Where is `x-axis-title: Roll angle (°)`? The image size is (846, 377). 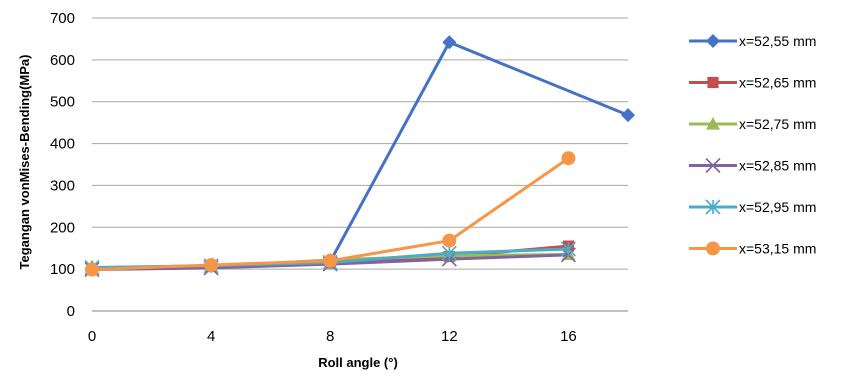
x-axis-title: Roll angle (°) is located at coordinates (358, 362).